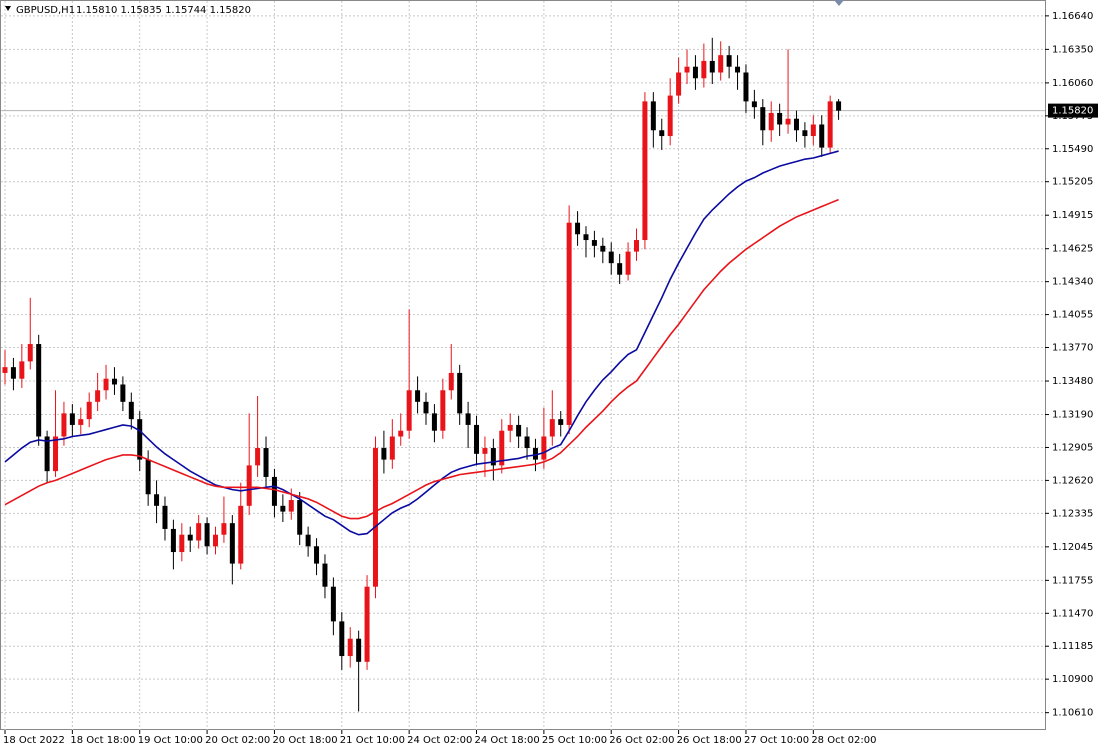 This screenshot has height=749, width=1099. Describe the element at coordinates (163, 10) in the screenshot. I see `ohlc-header: 1.15810 1.15835 1.15744 1.15820` at that location.